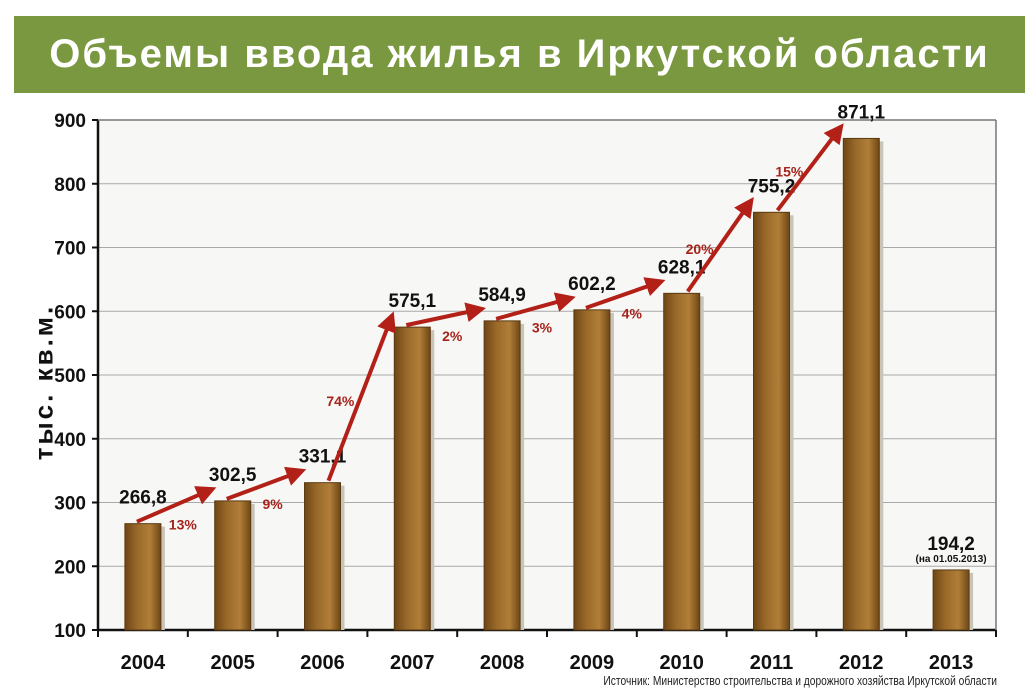 The width and height of the screenshot is (1025, 697). I want to click on x-tick-label: 2012, so click(861, 663).